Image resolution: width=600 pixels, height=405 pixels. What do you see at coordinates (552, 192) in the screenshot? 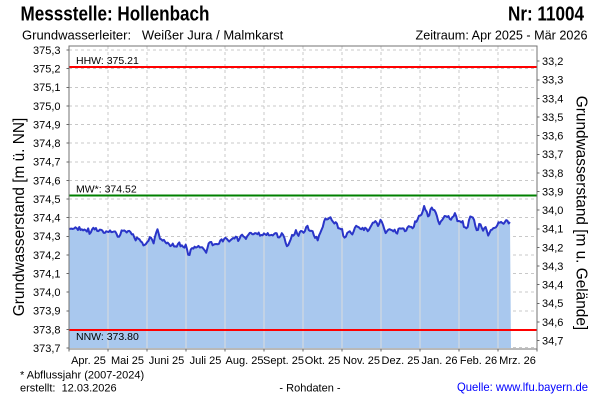
I see `svg-text: 33,9` at bounding box center [552, 192].